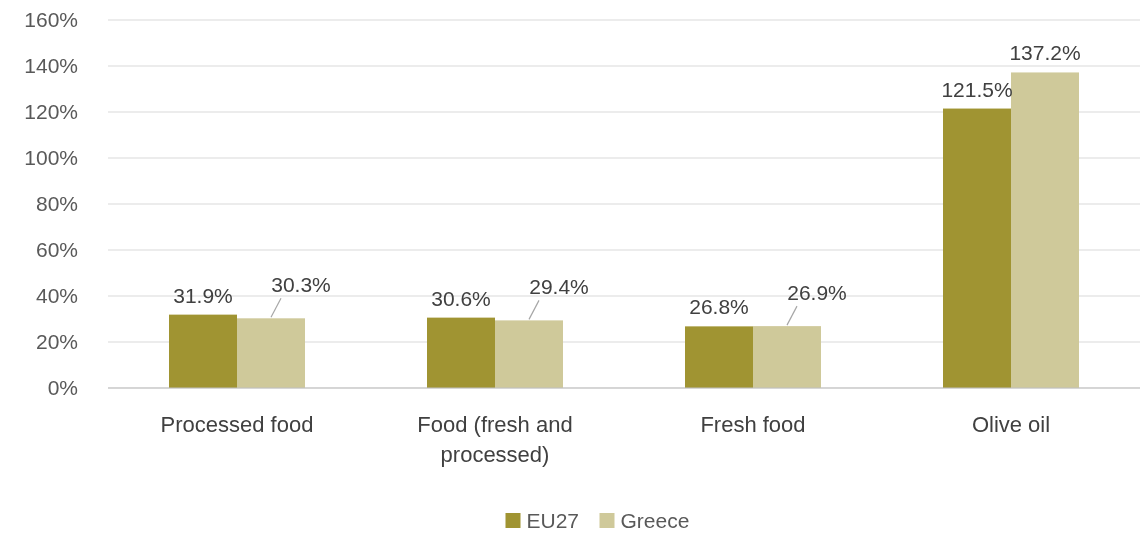 The image size is (1143, 535). Describe the element at coordinates (1011, 424) in the screenshot. I see `x-tick-label: Olive oil` at that location.